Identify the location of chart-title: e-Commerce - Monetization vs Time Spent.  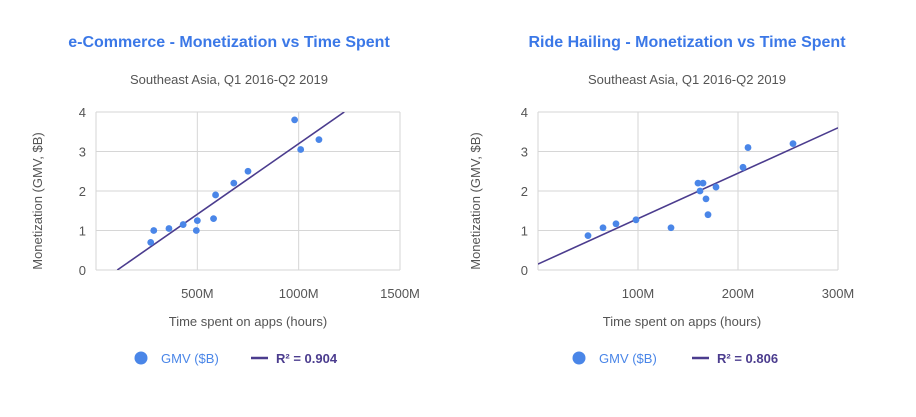
(229, 42).